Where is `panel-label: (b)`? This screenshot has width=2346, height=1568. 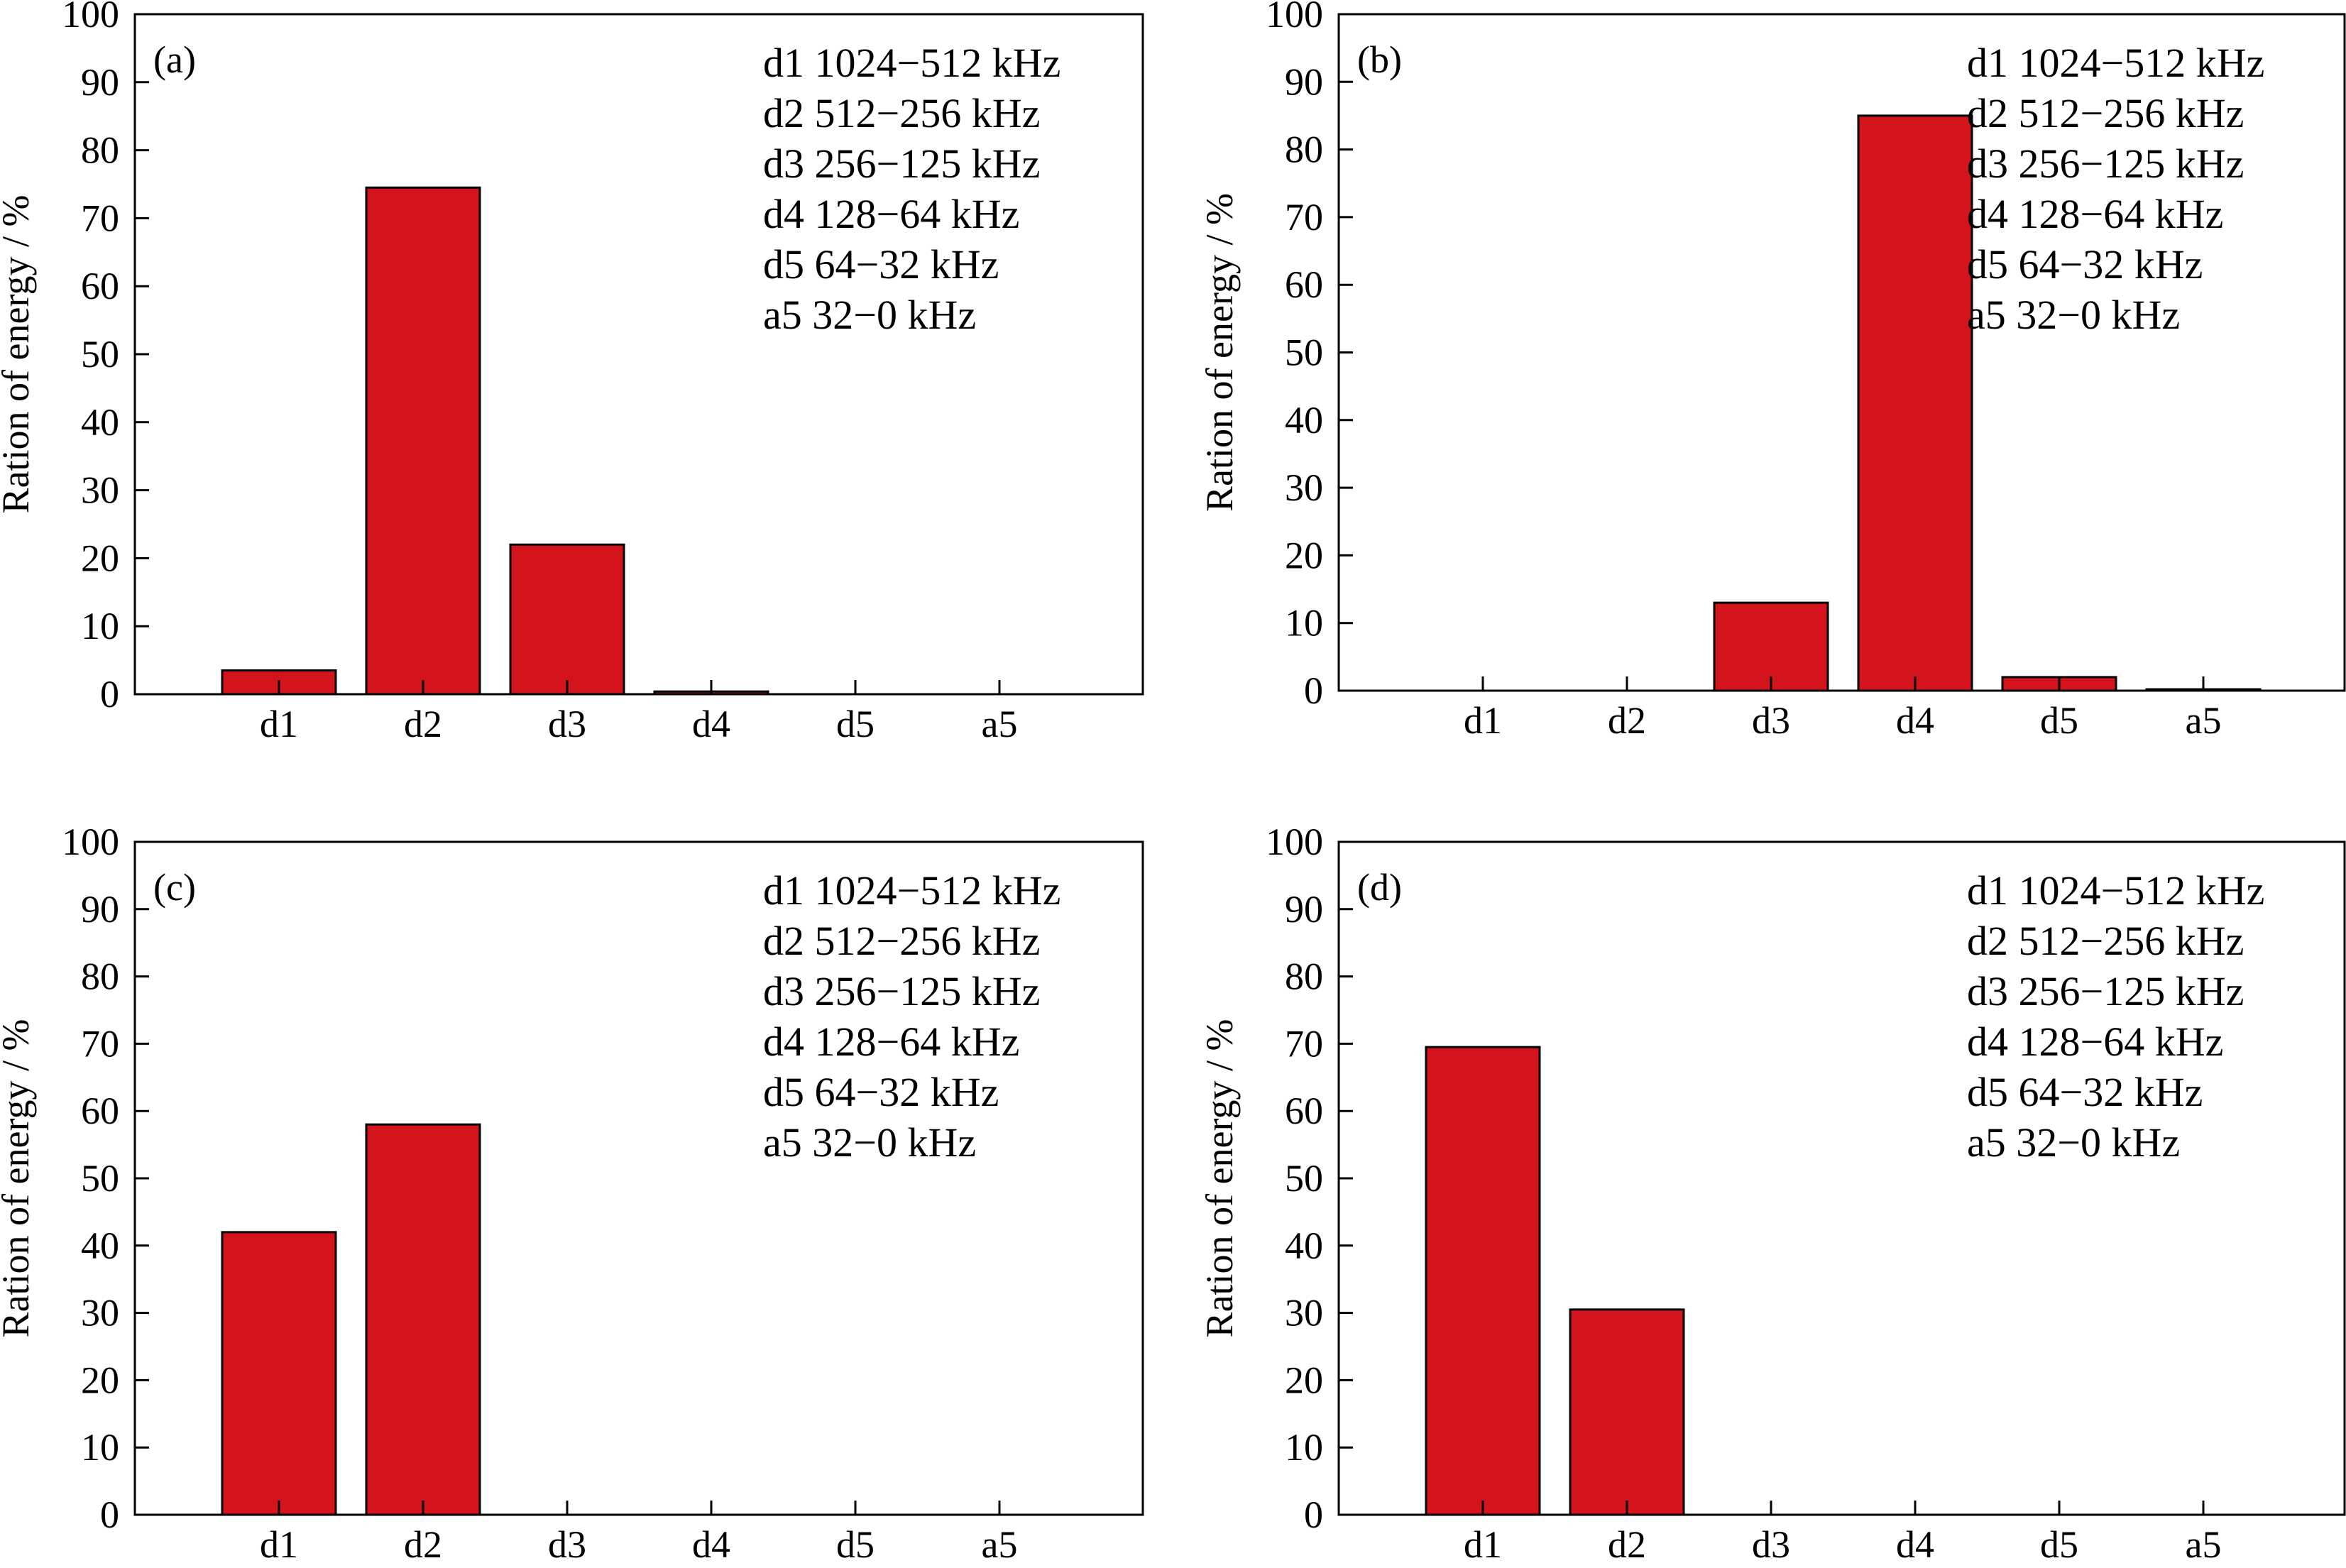 panel-label: (b) is located at coordinates (1379, 60).